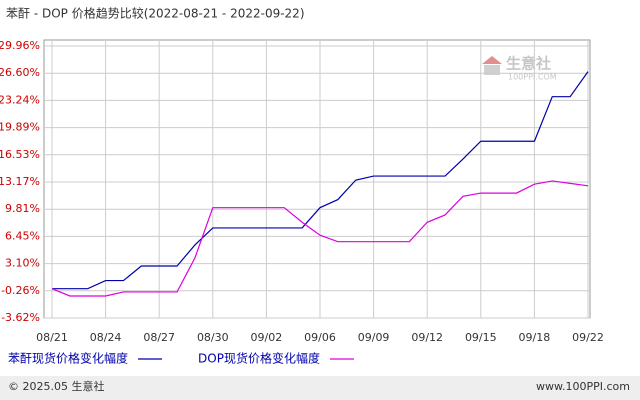 This screenshot has width=640, height=400. I want to click on y-tick-label: 13.17%, so click(20, 181).